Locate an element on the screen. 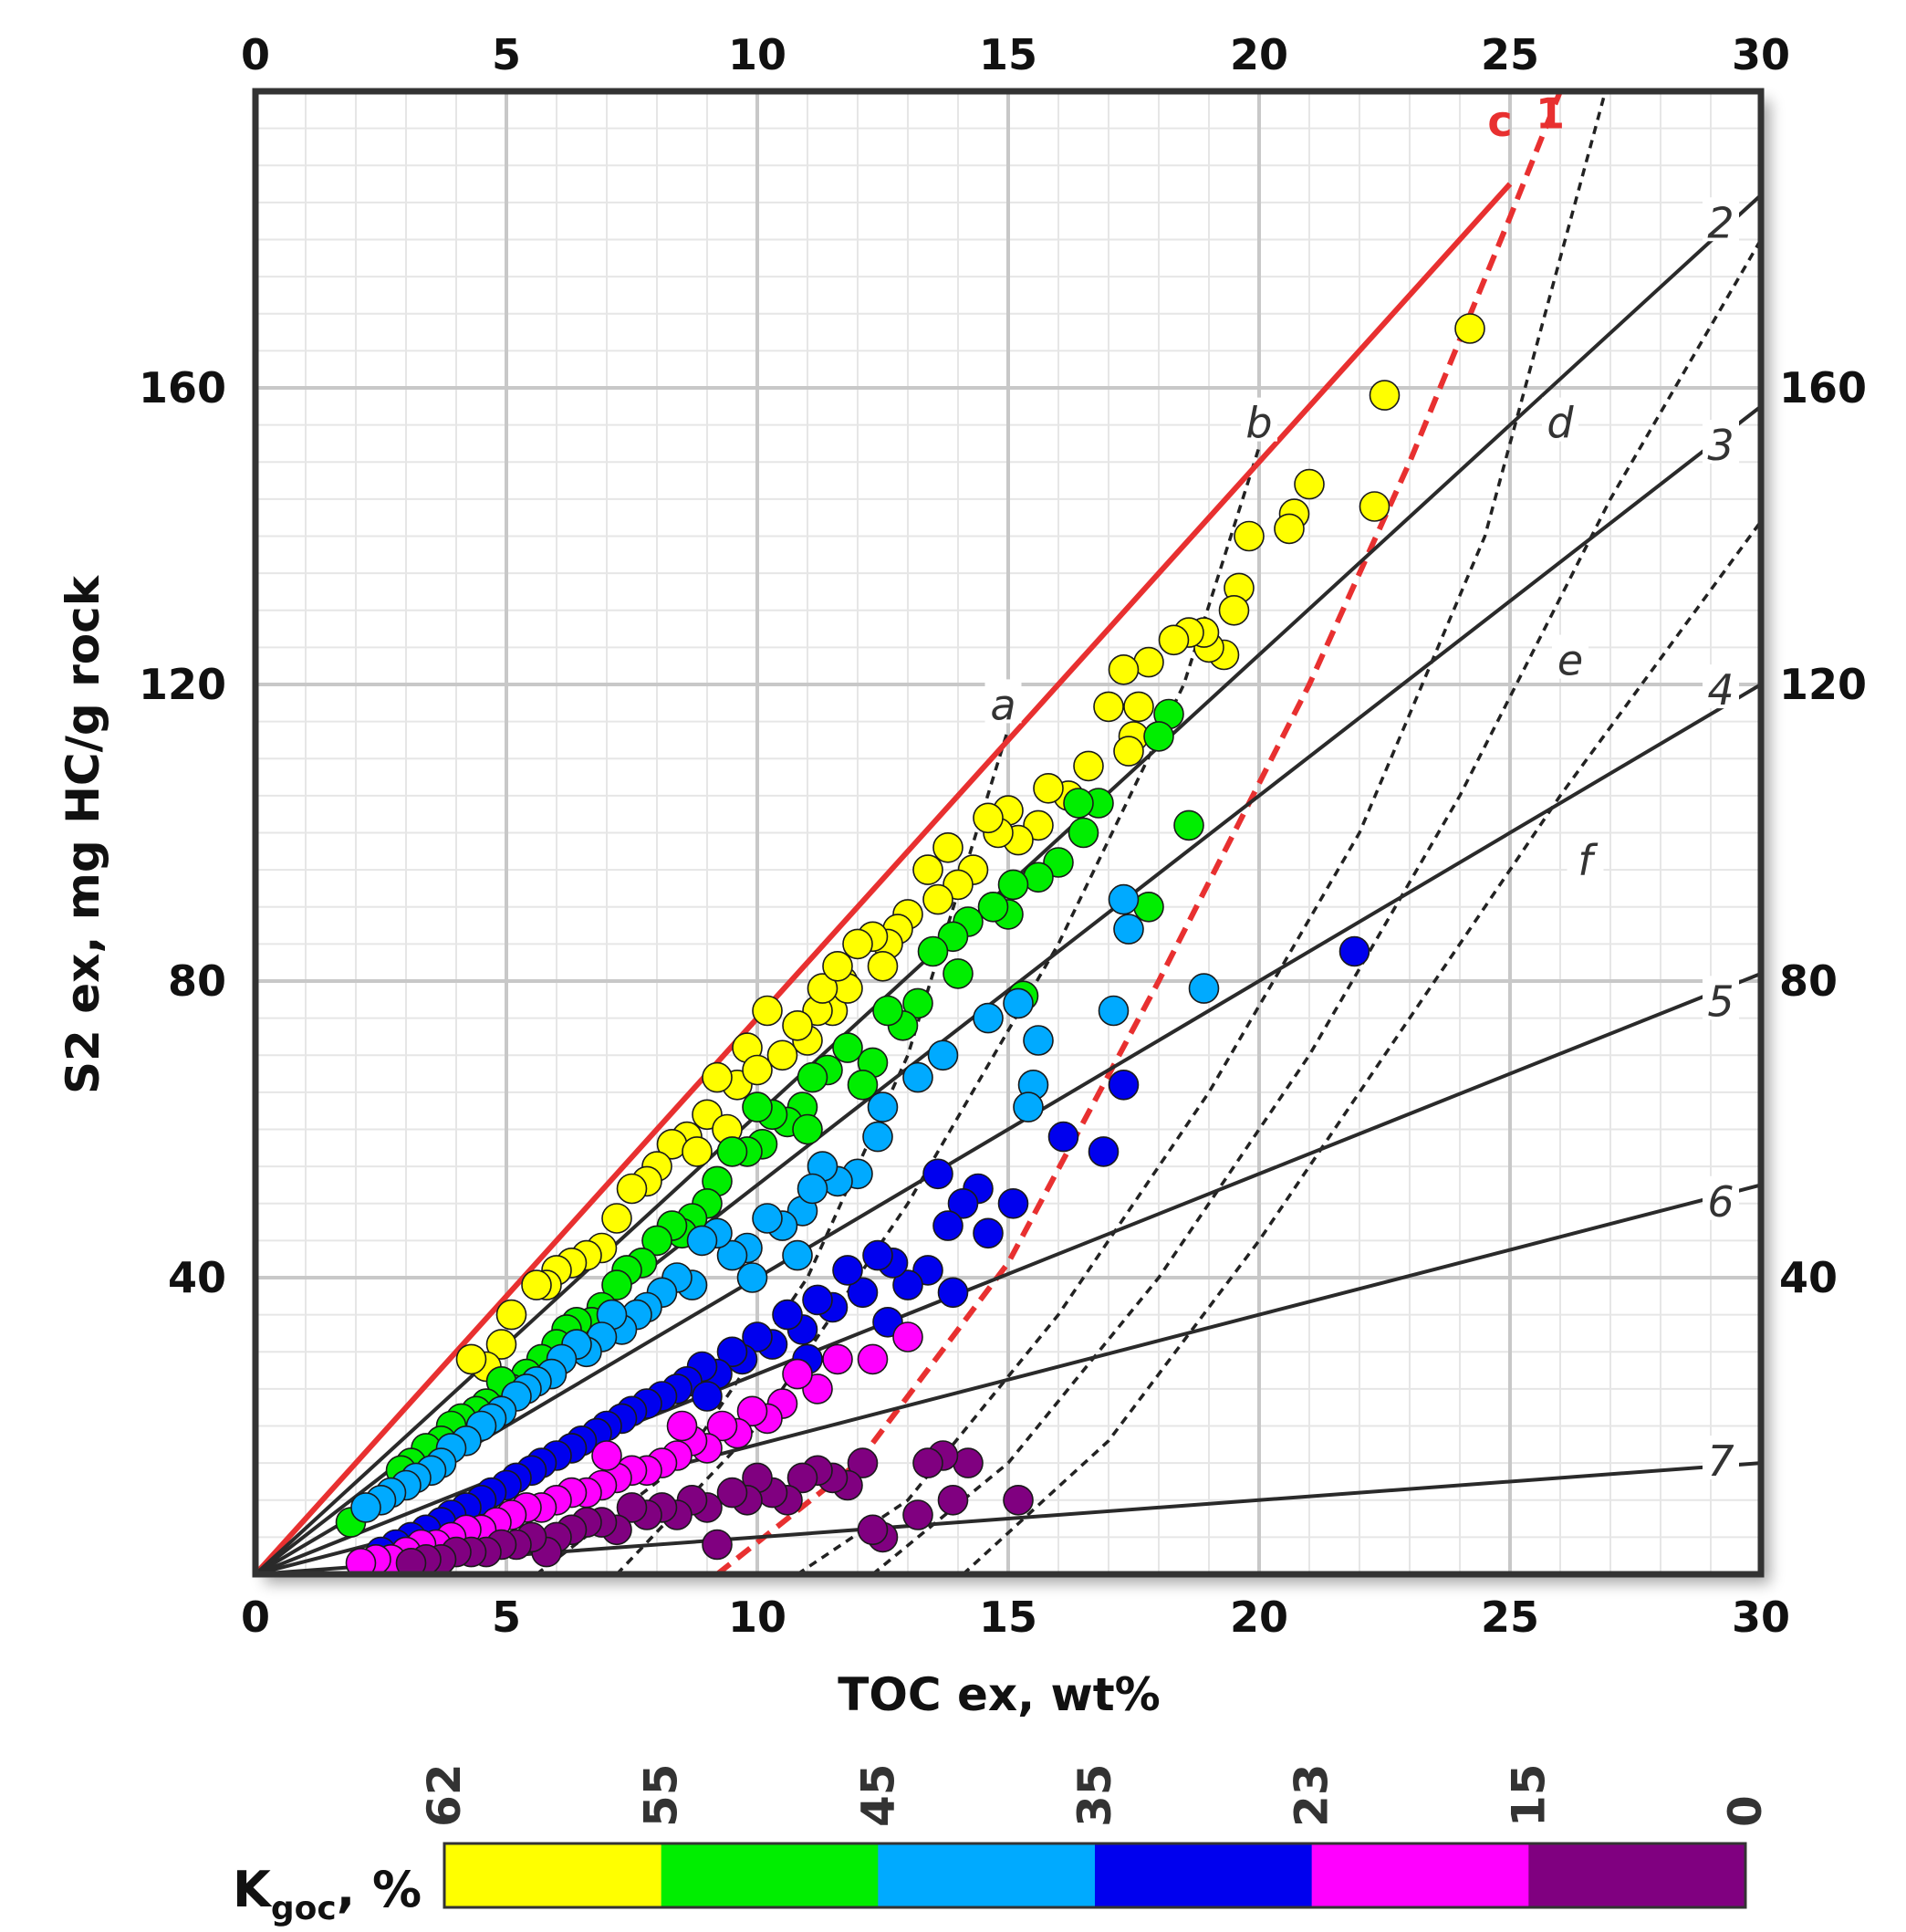 This screenshot has width=1906, height=1932. colorbar-label: Kgoc, % is located at coordinates (327, 1894).